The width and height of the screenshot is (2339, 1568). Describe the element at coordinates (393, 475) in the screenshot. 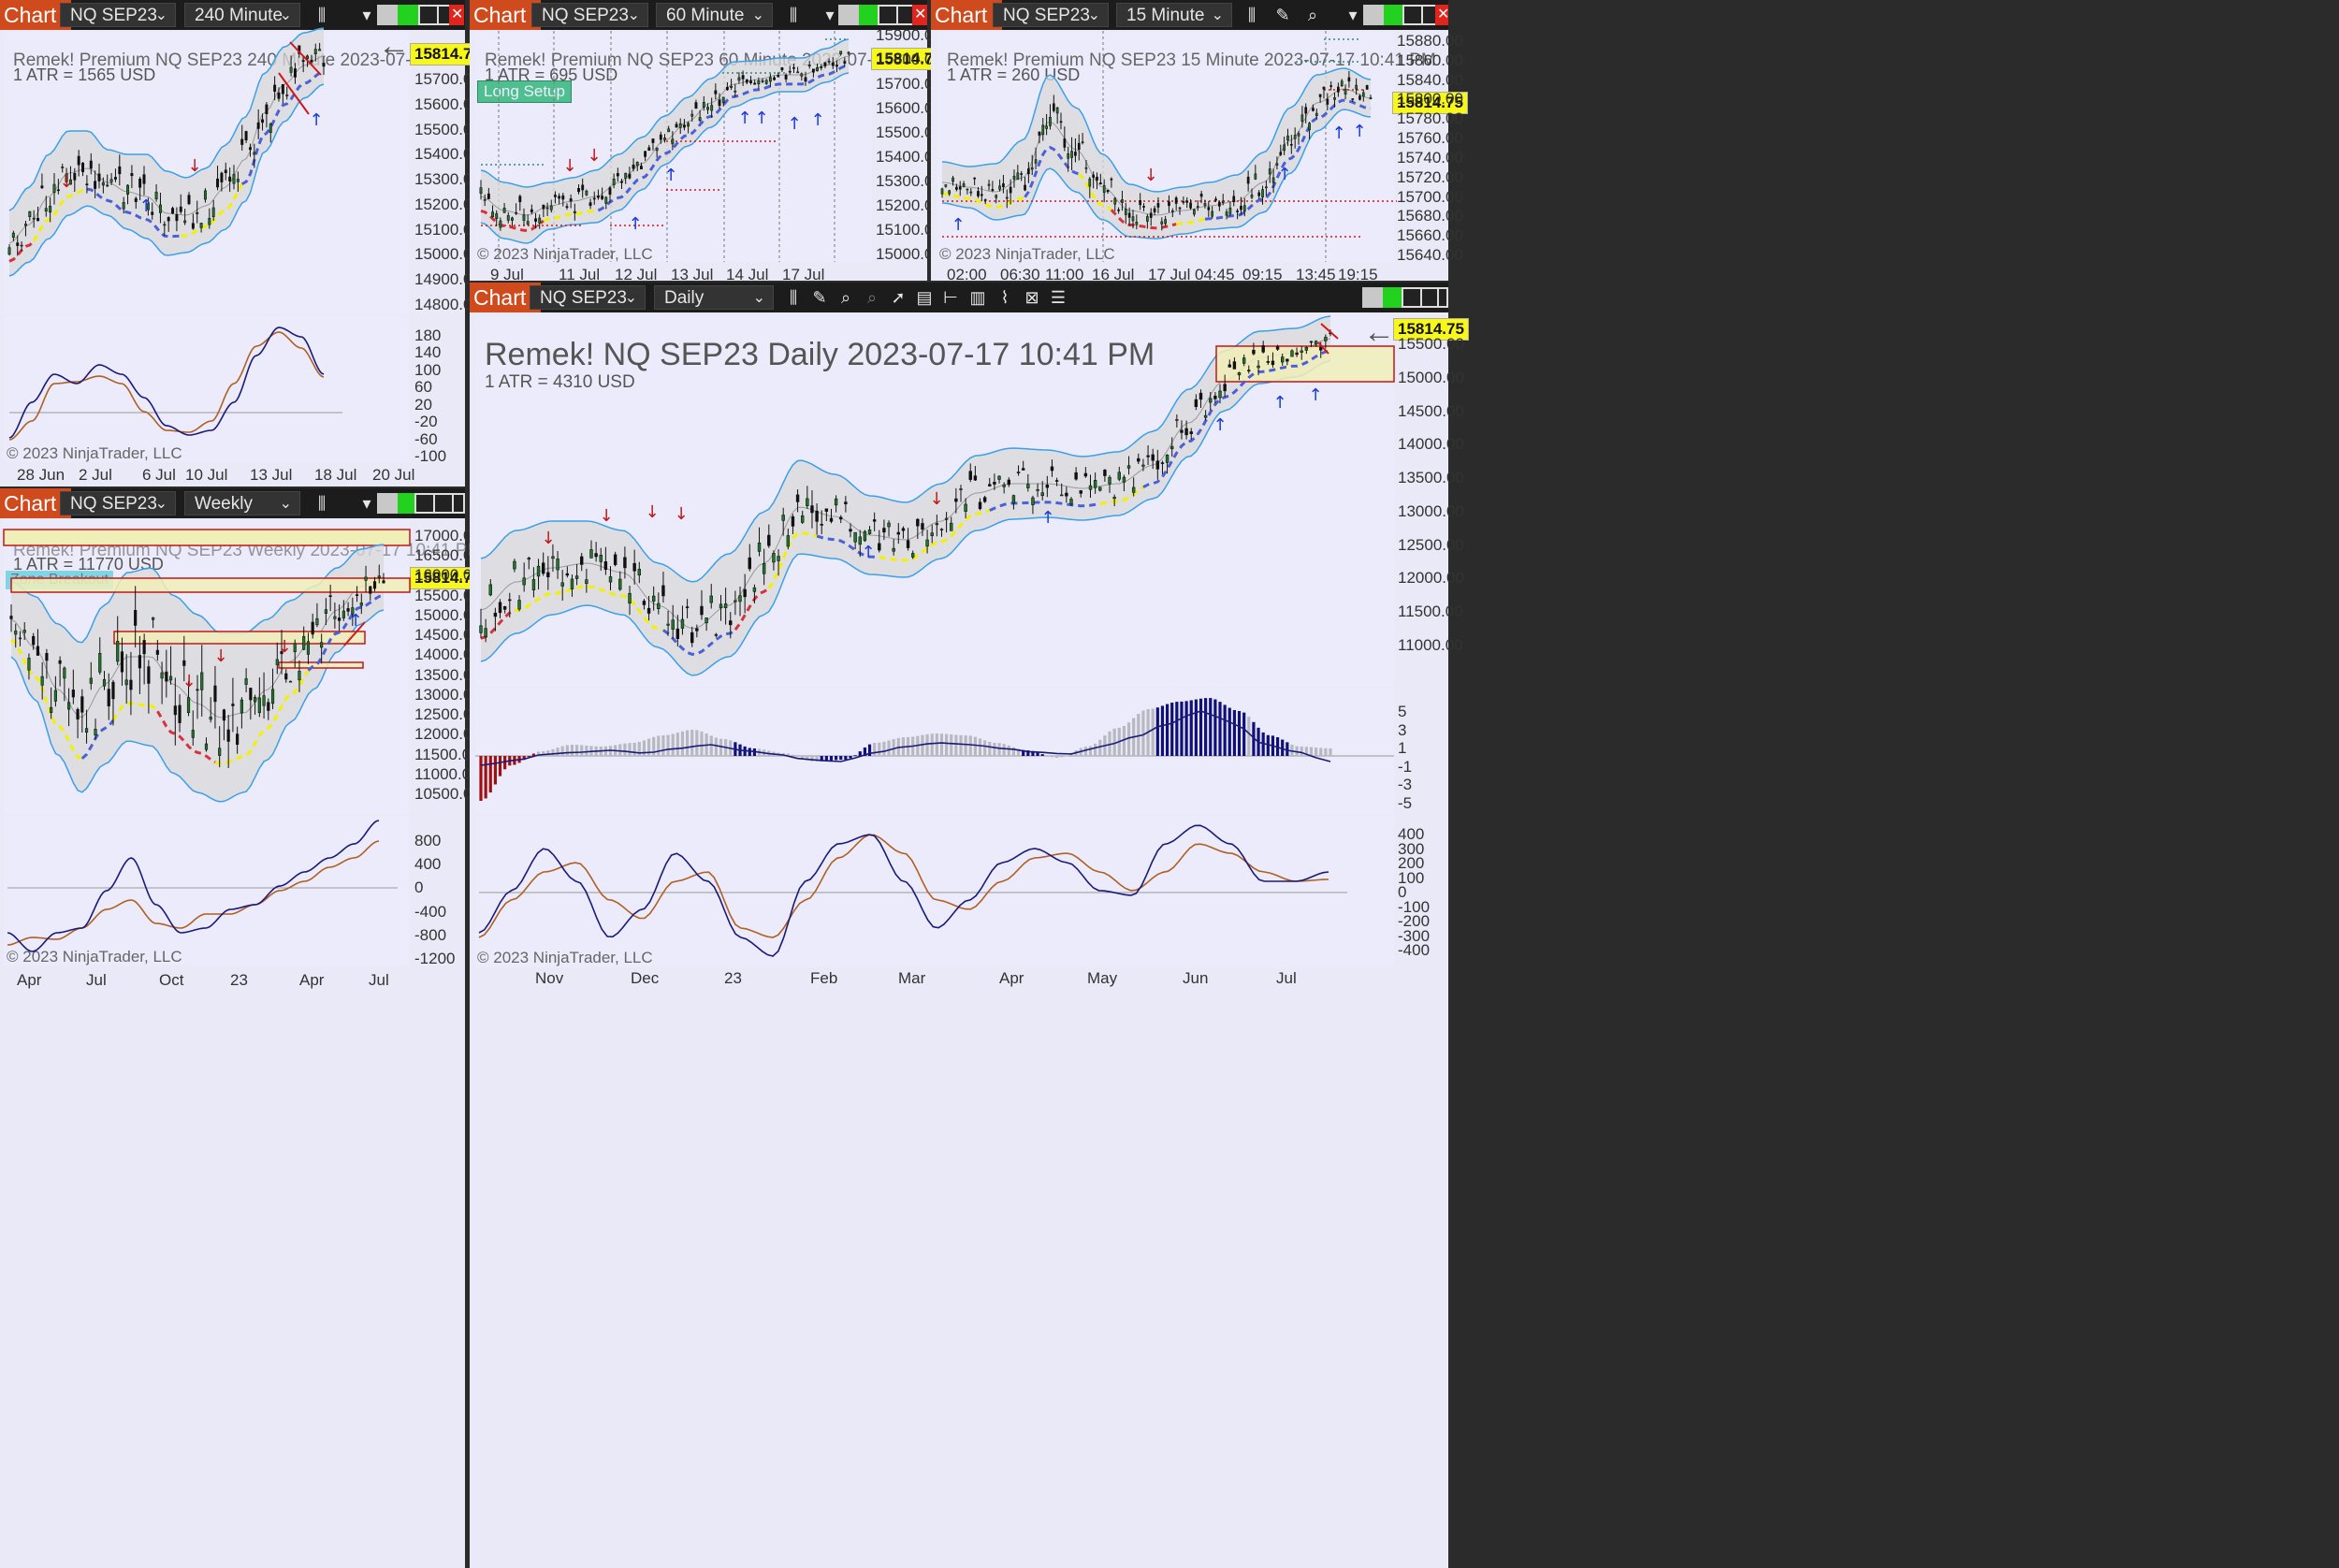

I see `time-tick-label: 20 Jul` at that location.